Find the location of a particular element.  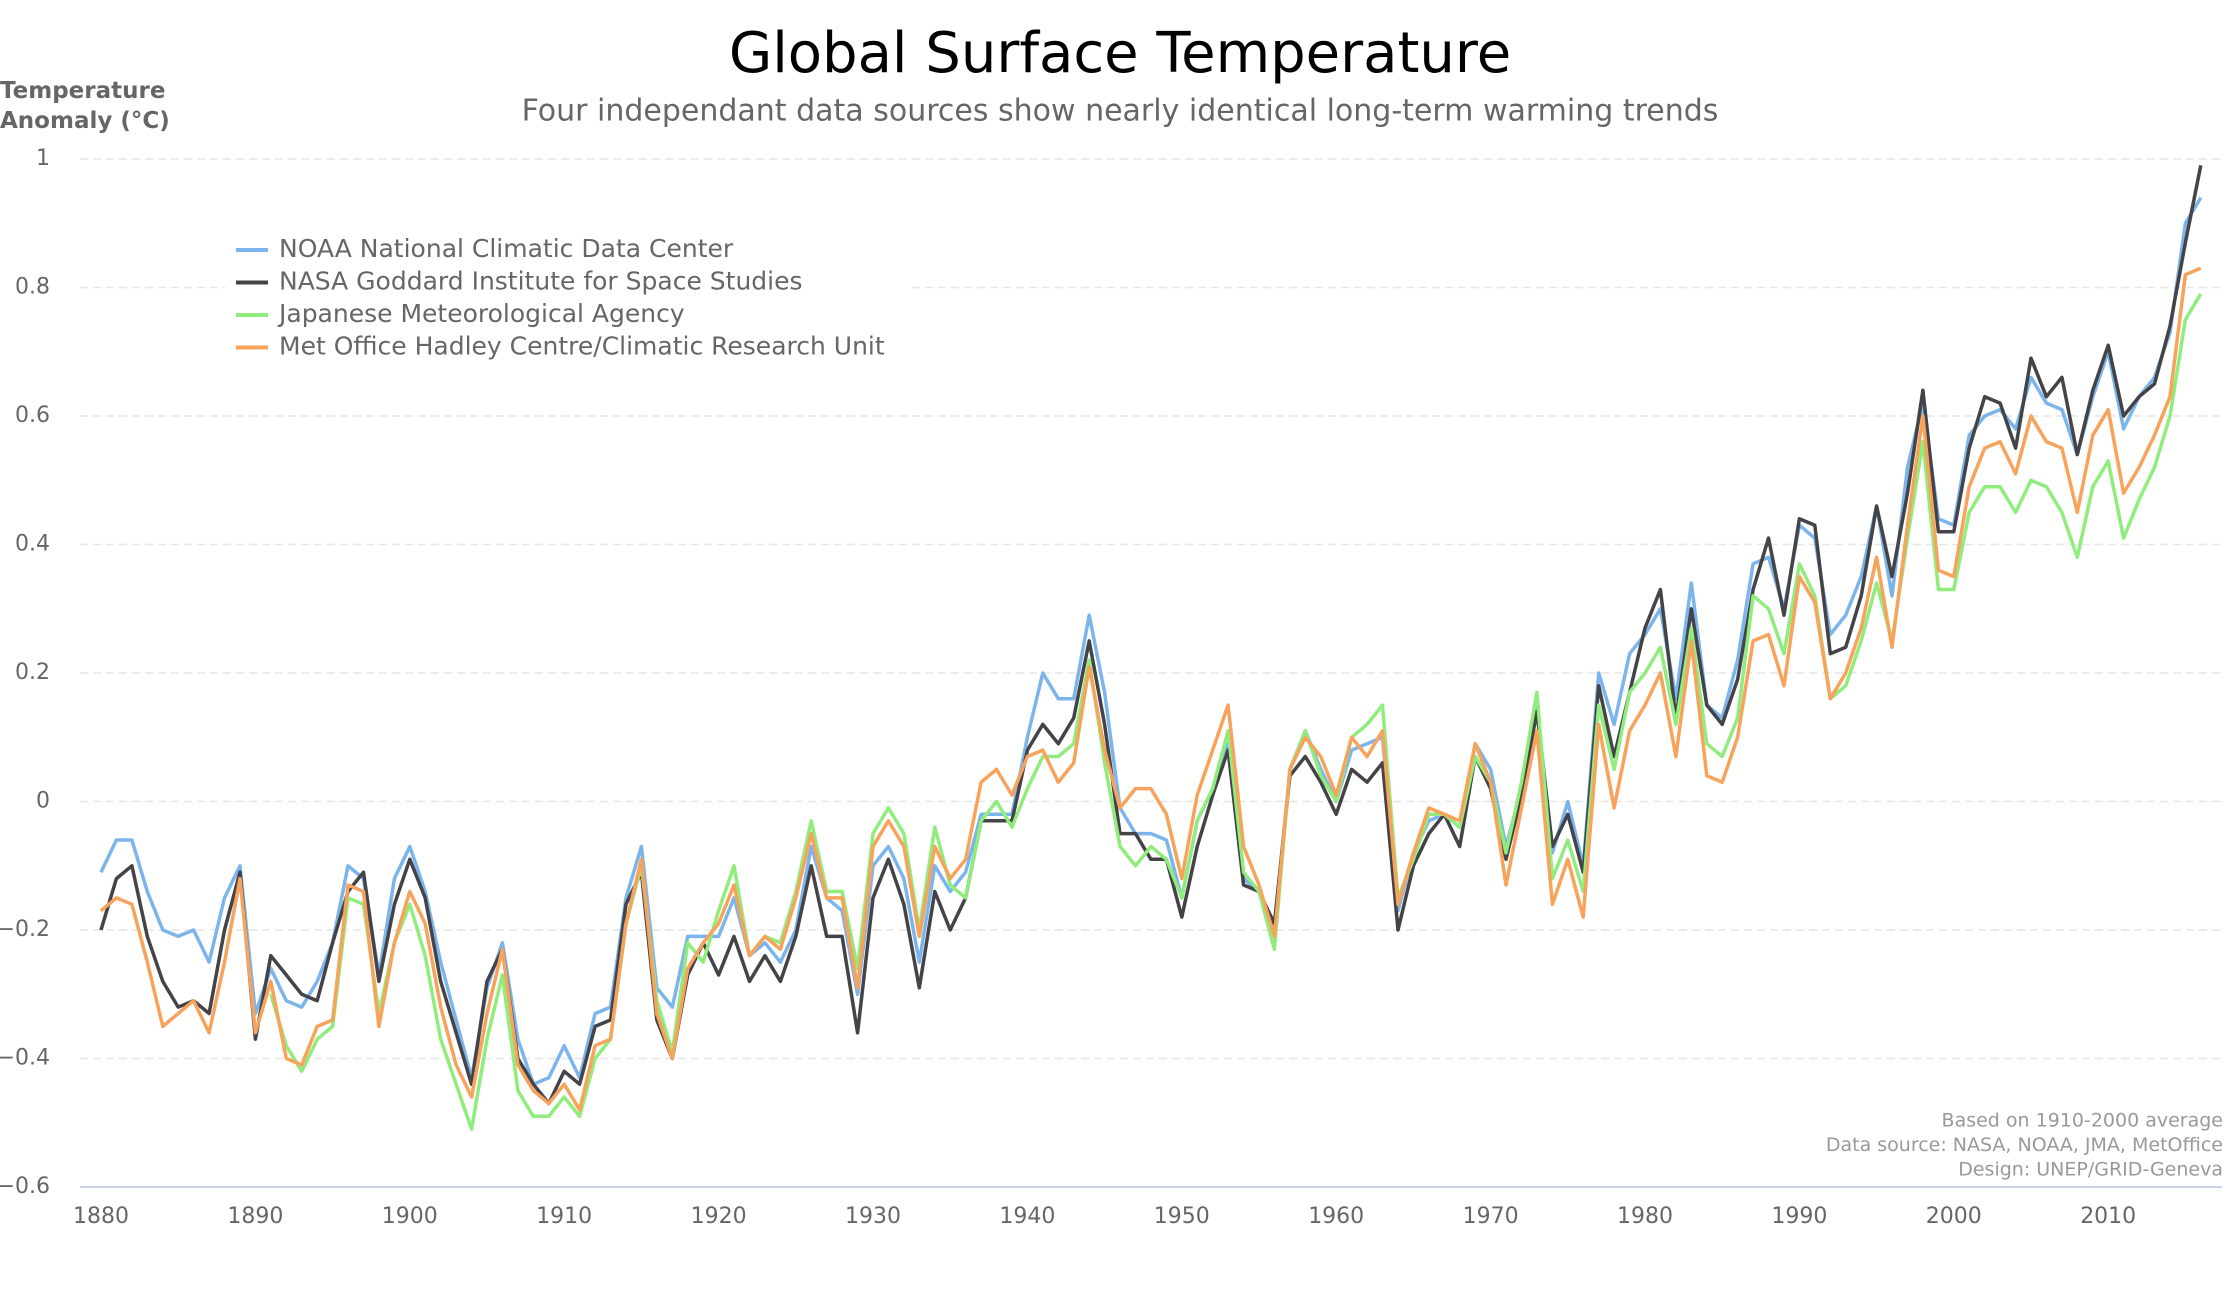

x-tick-label: 1940 is located at coordinates (1027, 1216).